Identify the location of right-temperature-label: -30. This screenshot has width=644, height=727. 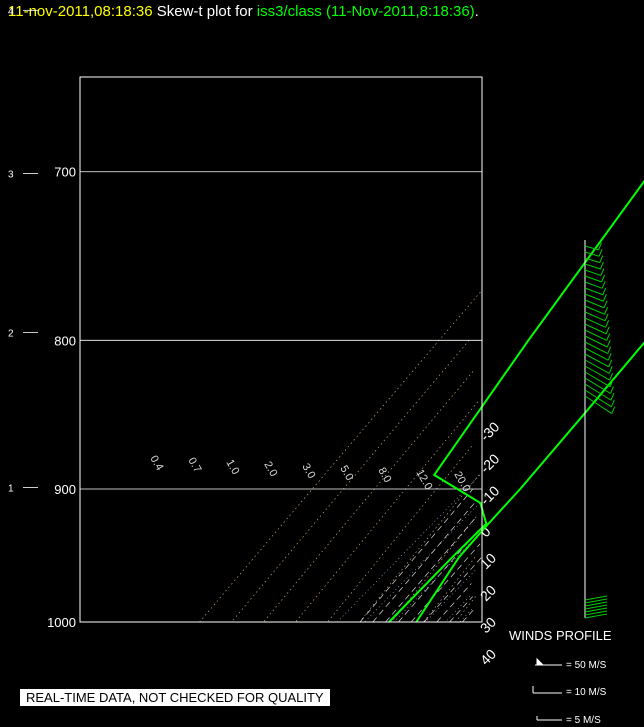
(490, 431).